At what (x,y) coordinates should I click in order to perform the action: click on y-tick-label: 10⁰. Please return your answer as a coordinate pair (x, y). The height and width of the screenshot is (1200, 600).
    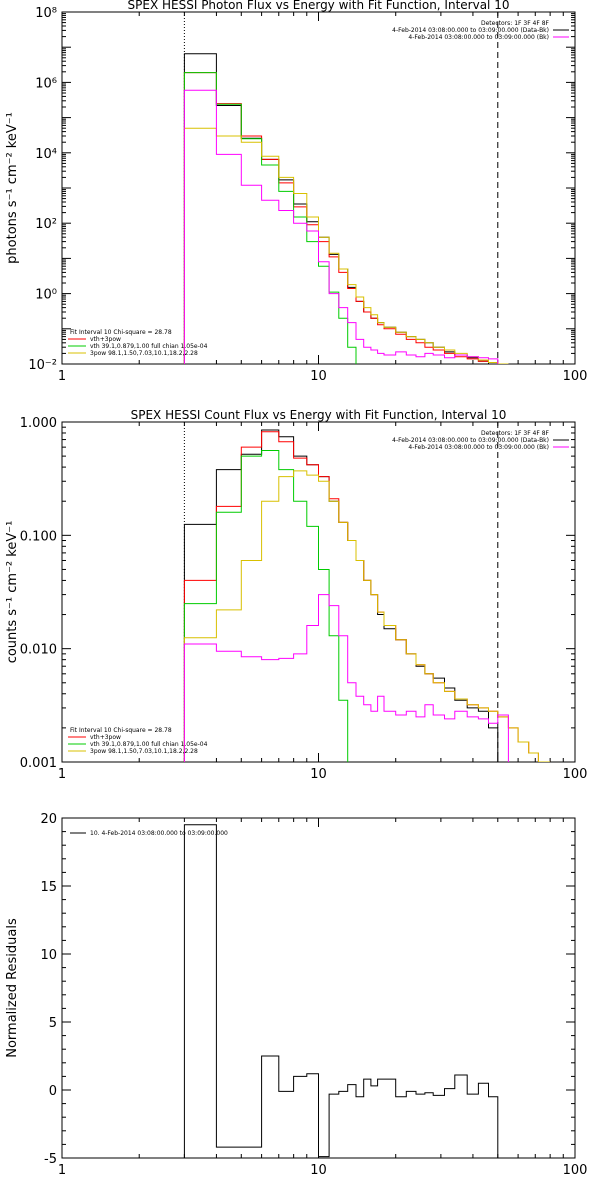
    Looking at the image, I should click on (46, 295).